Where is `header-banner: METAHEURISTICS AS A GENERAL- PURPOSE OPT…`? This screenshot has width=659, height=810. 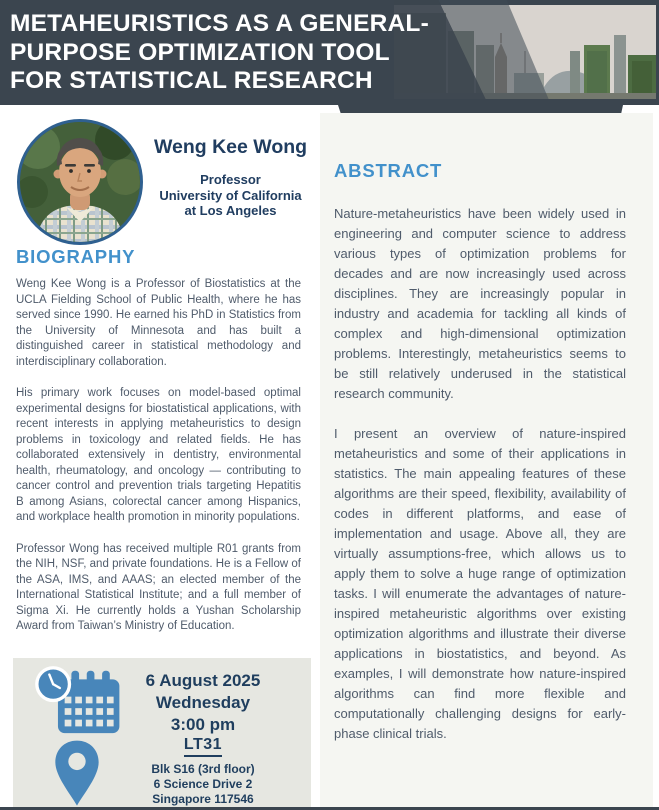
header-banner: METAHEURISTICS AS A GENERAL- PURPOSE OPT… is located at coordinates (329, 52).